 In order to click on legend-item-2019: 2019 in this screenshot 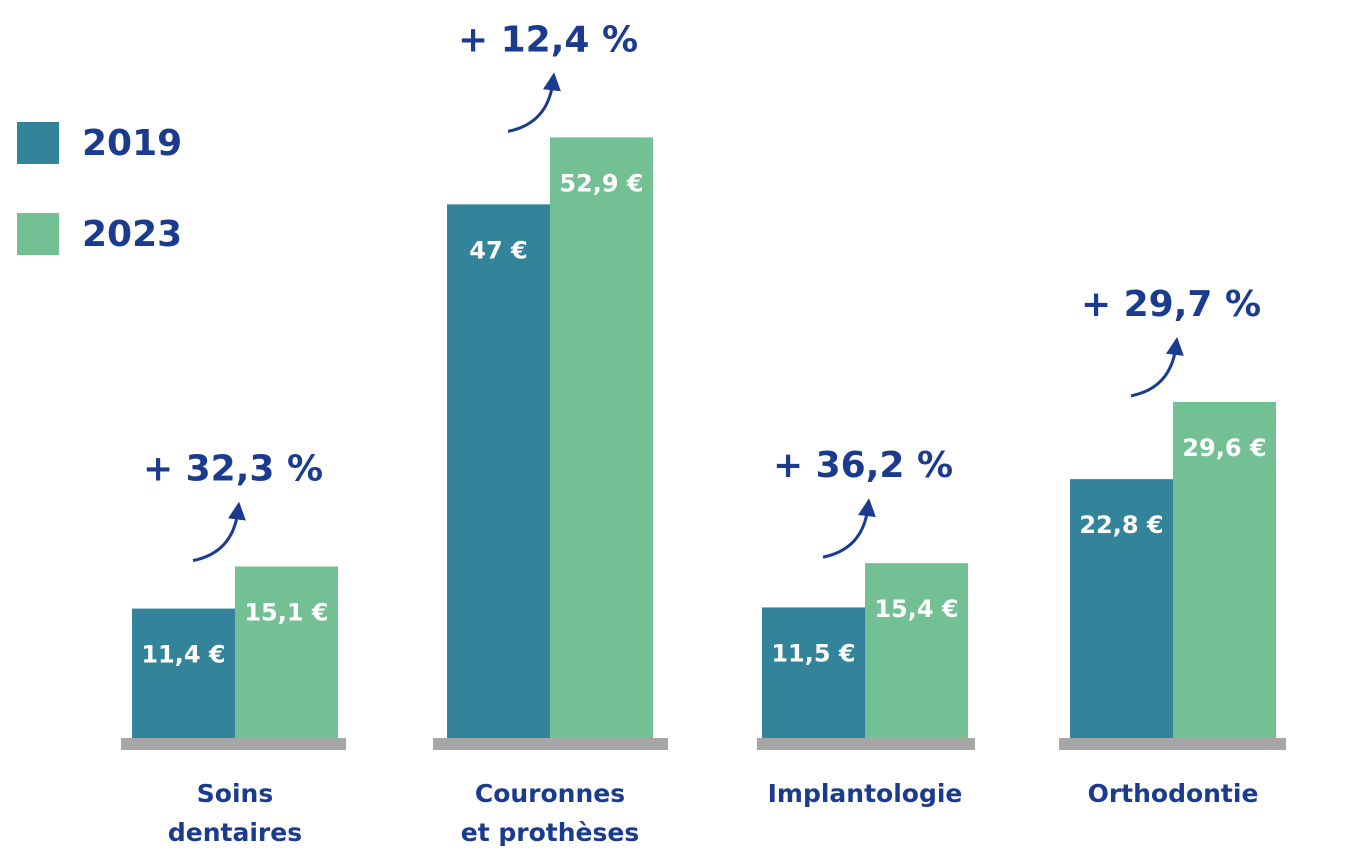, I will do `click(99, 143)`.